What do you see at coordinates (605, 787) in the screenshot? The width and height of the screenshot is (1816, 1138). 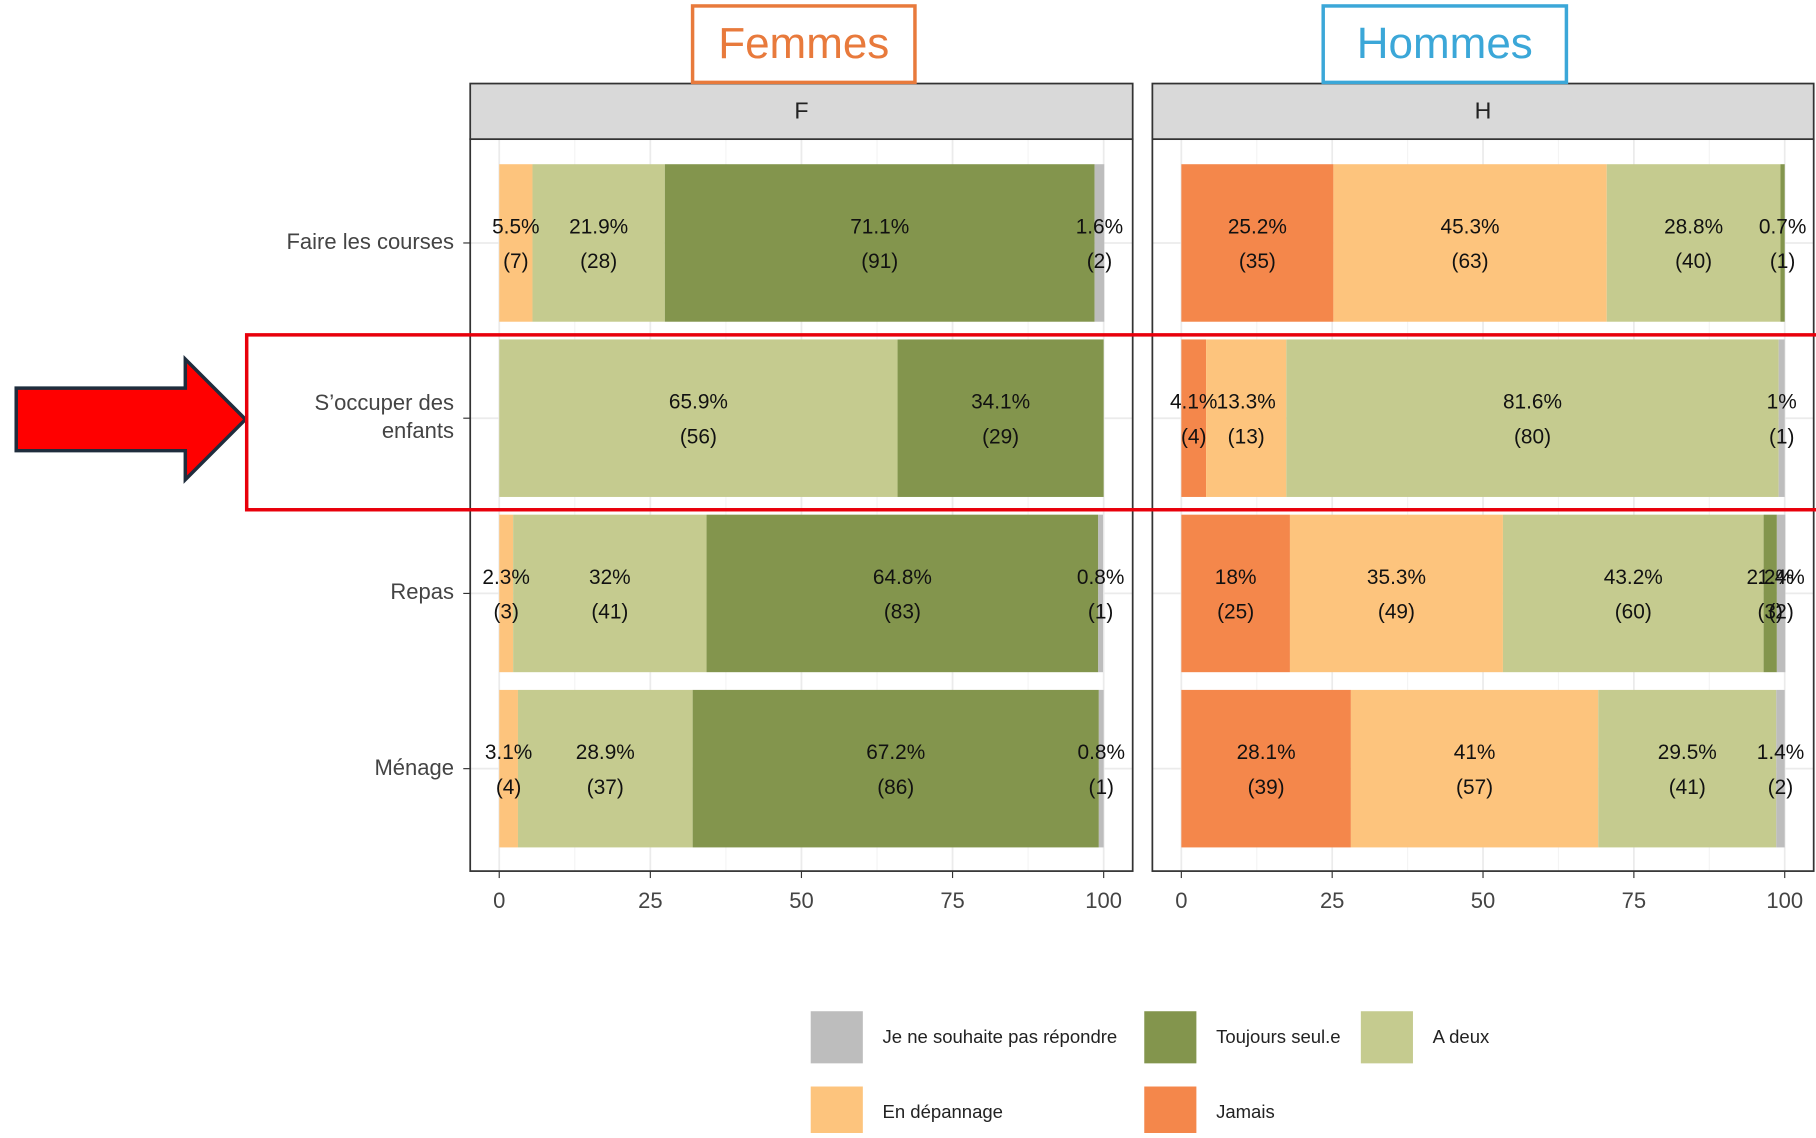 I see `count-label: (37)` at bounding box center [605, 787].